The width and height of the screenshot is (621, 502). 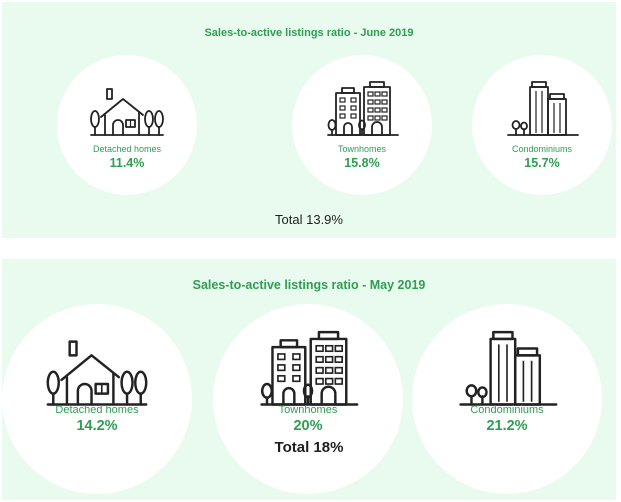 I want to click on june-townhomes-card: Townhomes 15.8%, so click(x=362, y=125).